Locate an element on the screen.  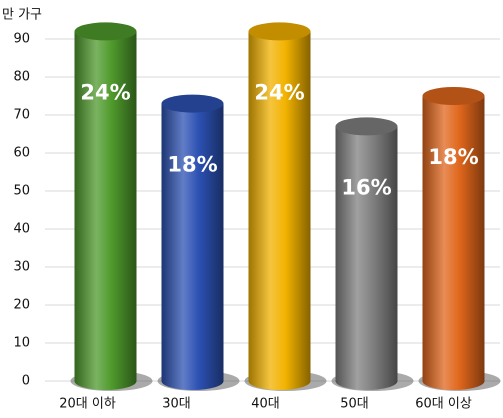
x-tick-label: 20대 이하 is located at coordinates (87, 404).